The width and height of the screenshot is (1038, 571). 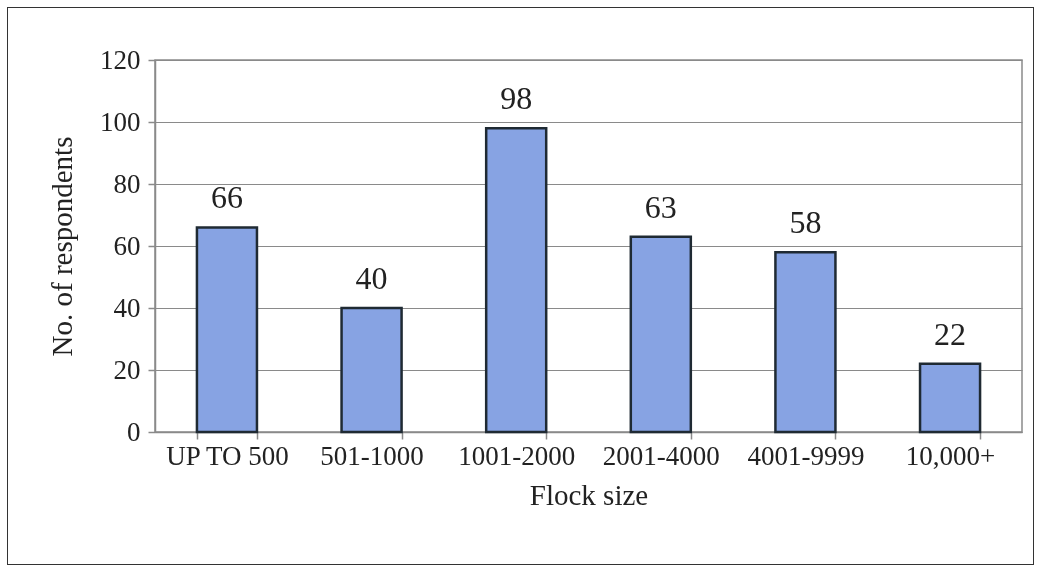 I want to click on y-tick-label: 0, so click(x=134, y=431).